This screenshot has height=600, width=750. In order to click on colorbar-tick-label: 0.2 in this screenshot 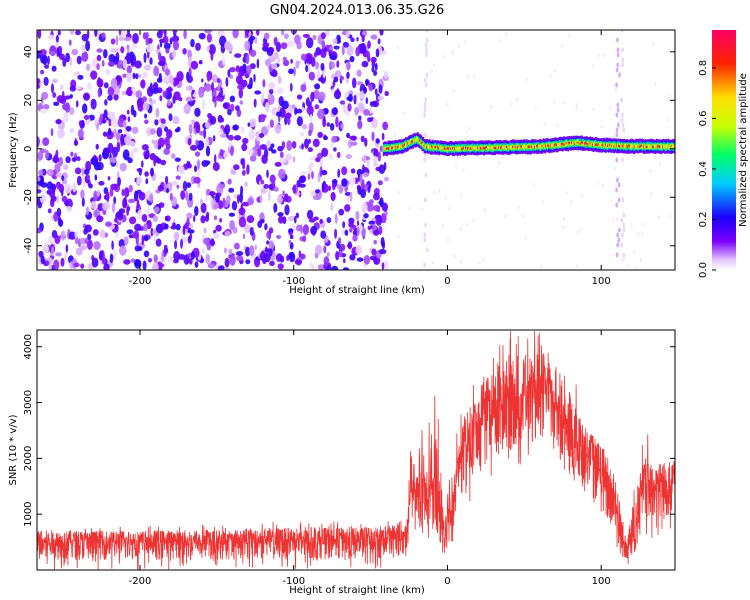, I will do `click(703, 220)`.